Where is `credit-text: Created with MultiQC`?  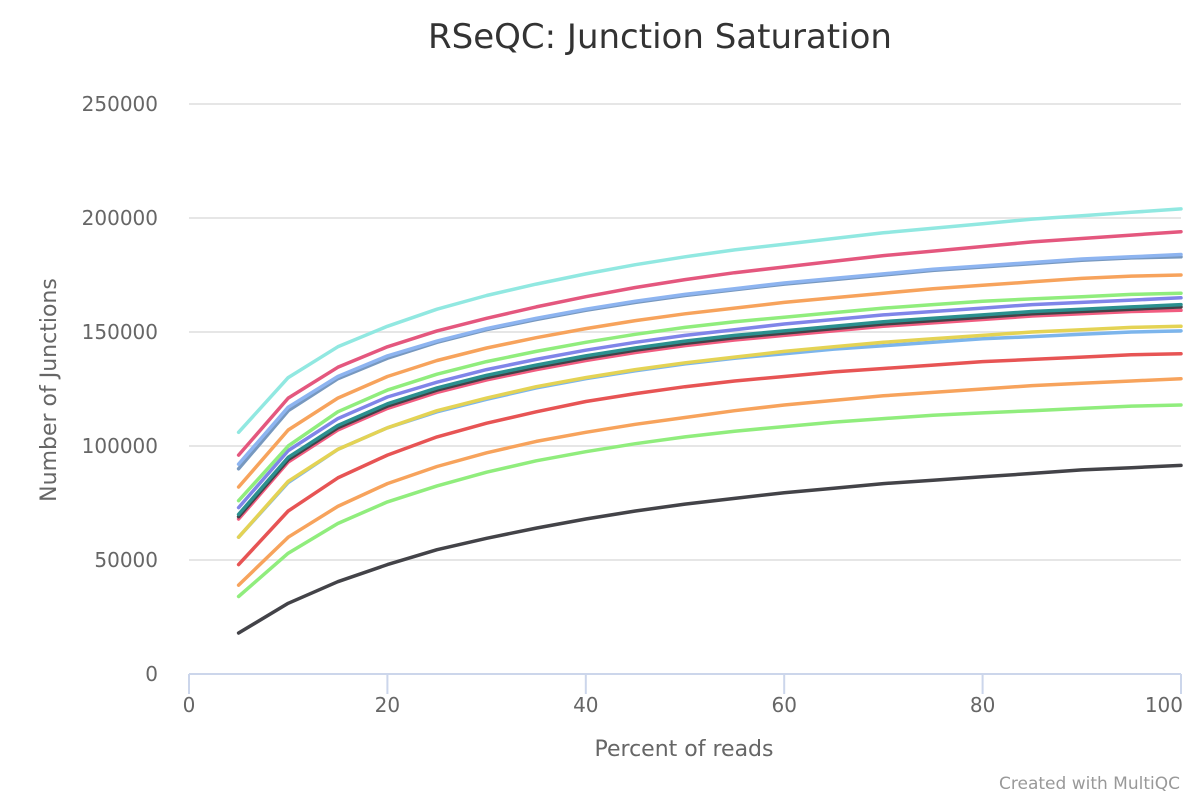 credit-text: Created with MultiQC is located at coordinates (1089, 784).